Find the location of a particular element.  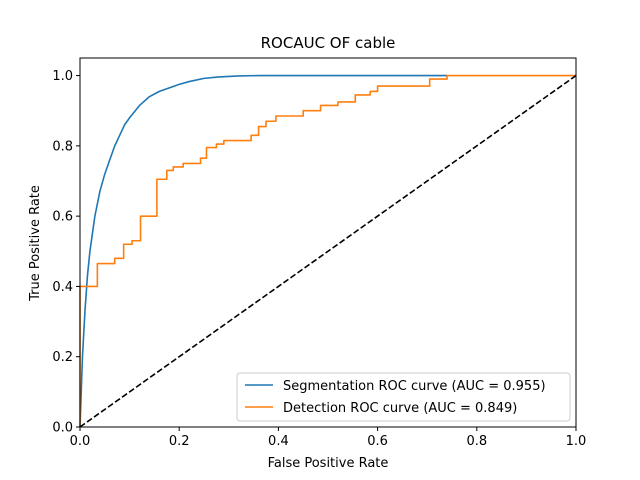

legend-label-detection: Detection ROC curve (AUC = 0.849) is located at coordinates (400, 408).